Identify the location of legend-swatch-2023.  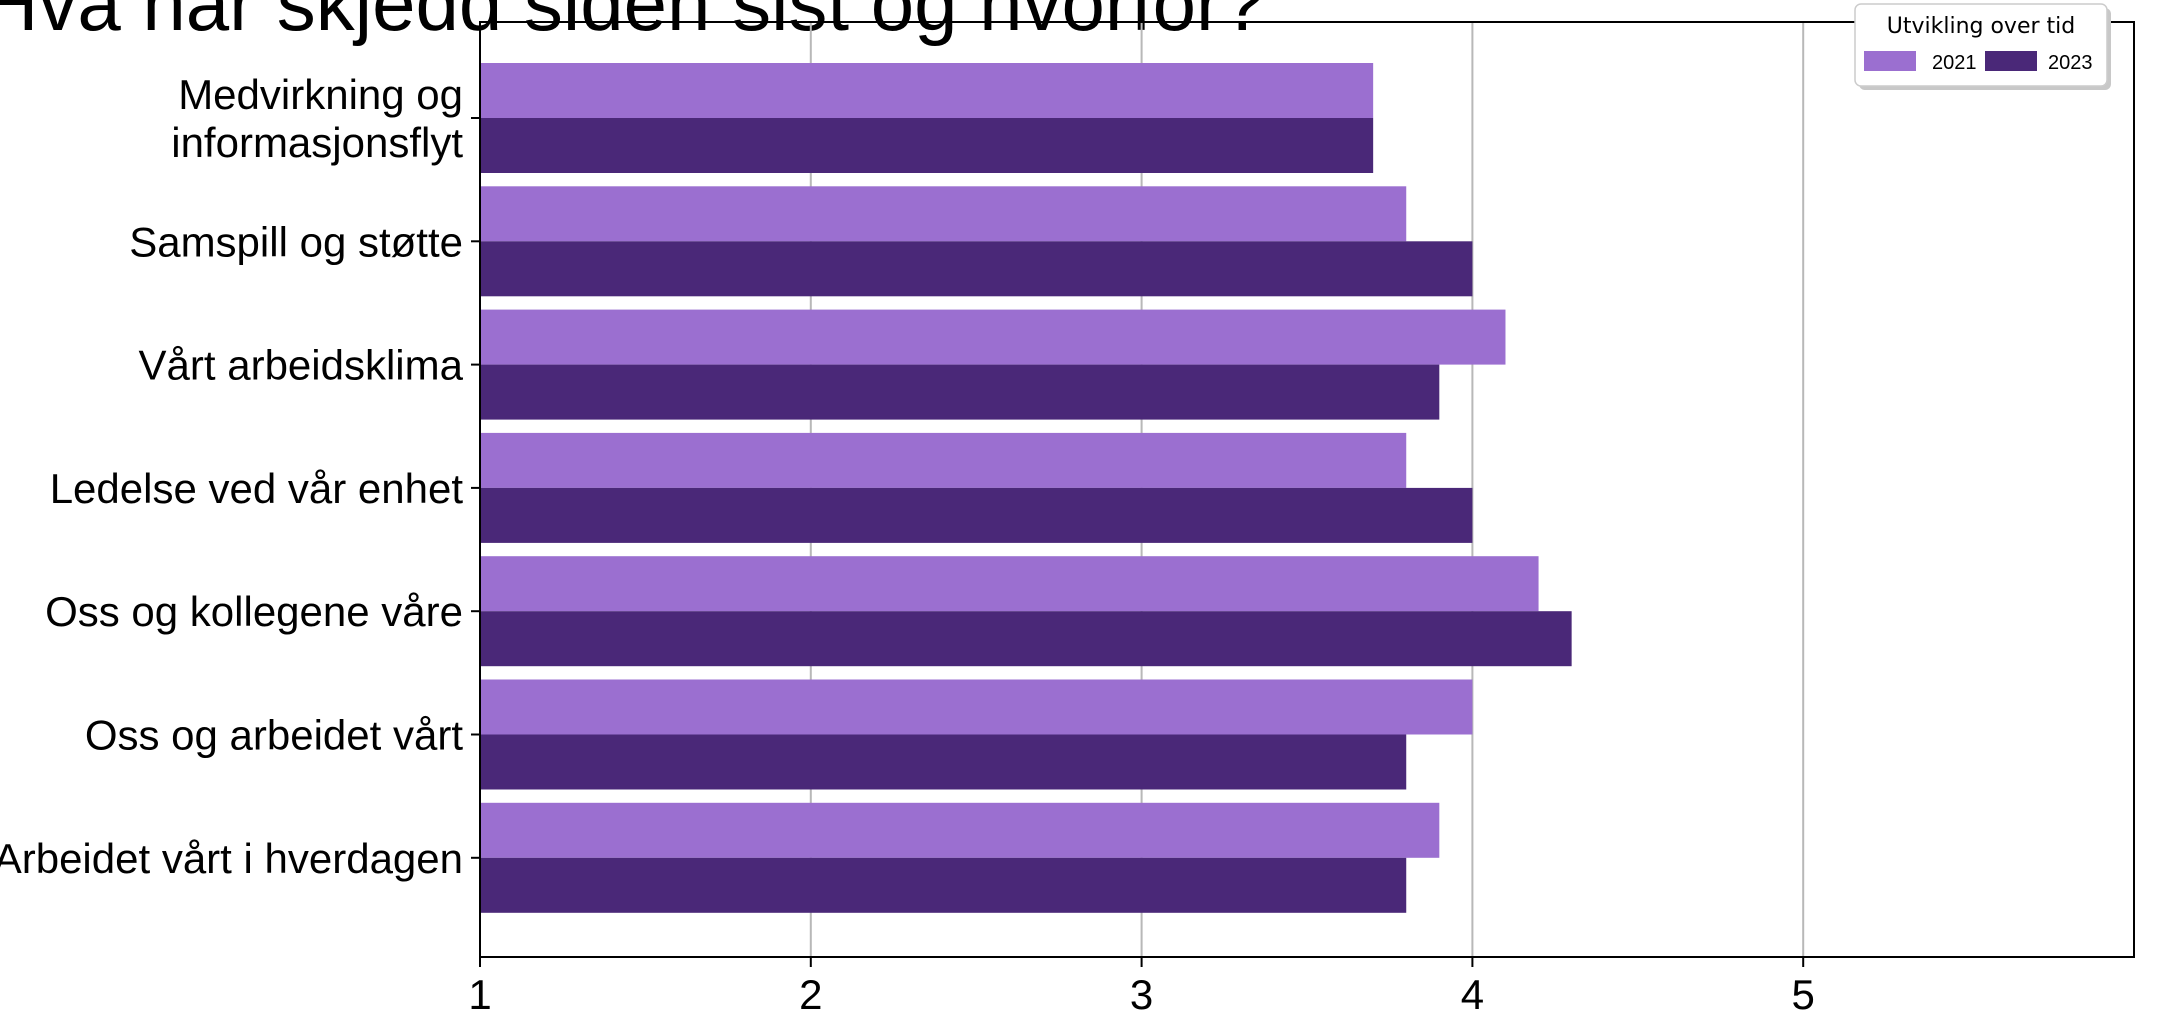
(2011, 61).